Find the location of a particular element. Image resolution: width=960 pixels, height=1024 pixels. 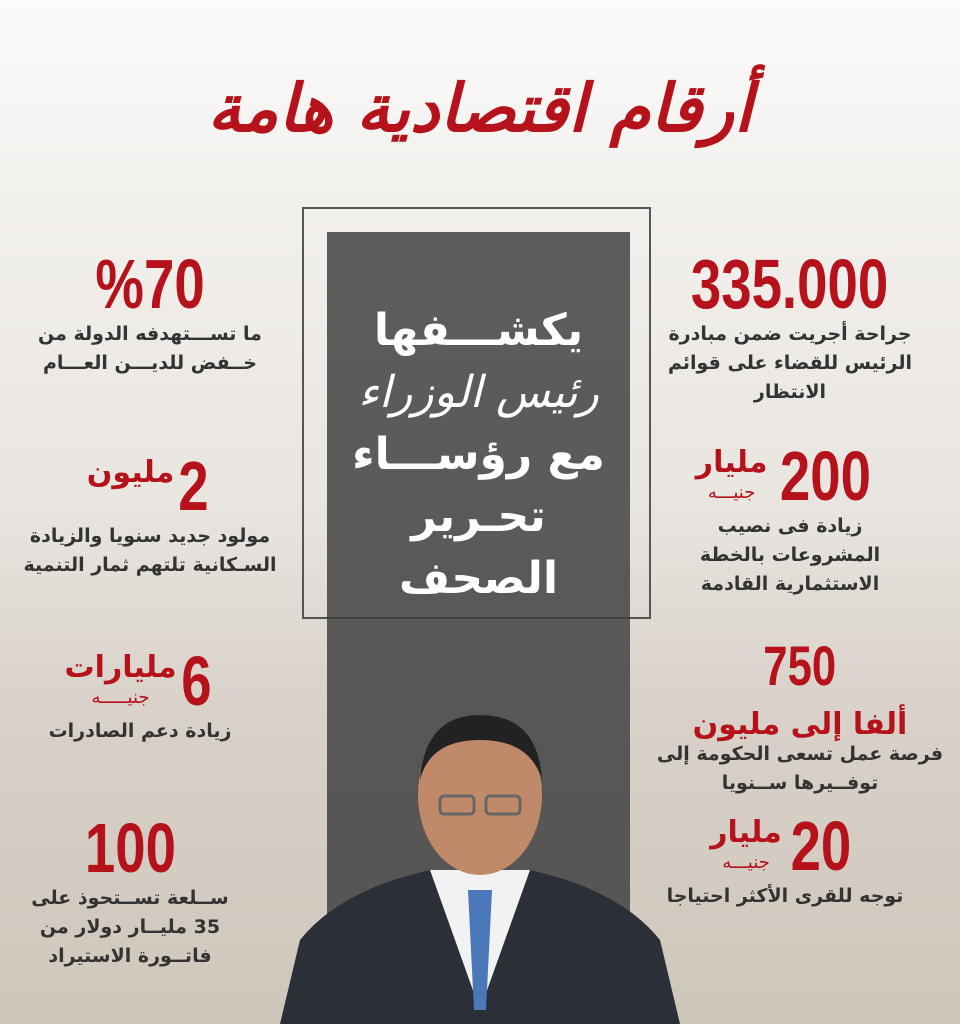

stat-number: 6 is located at coordinates (196, 681).